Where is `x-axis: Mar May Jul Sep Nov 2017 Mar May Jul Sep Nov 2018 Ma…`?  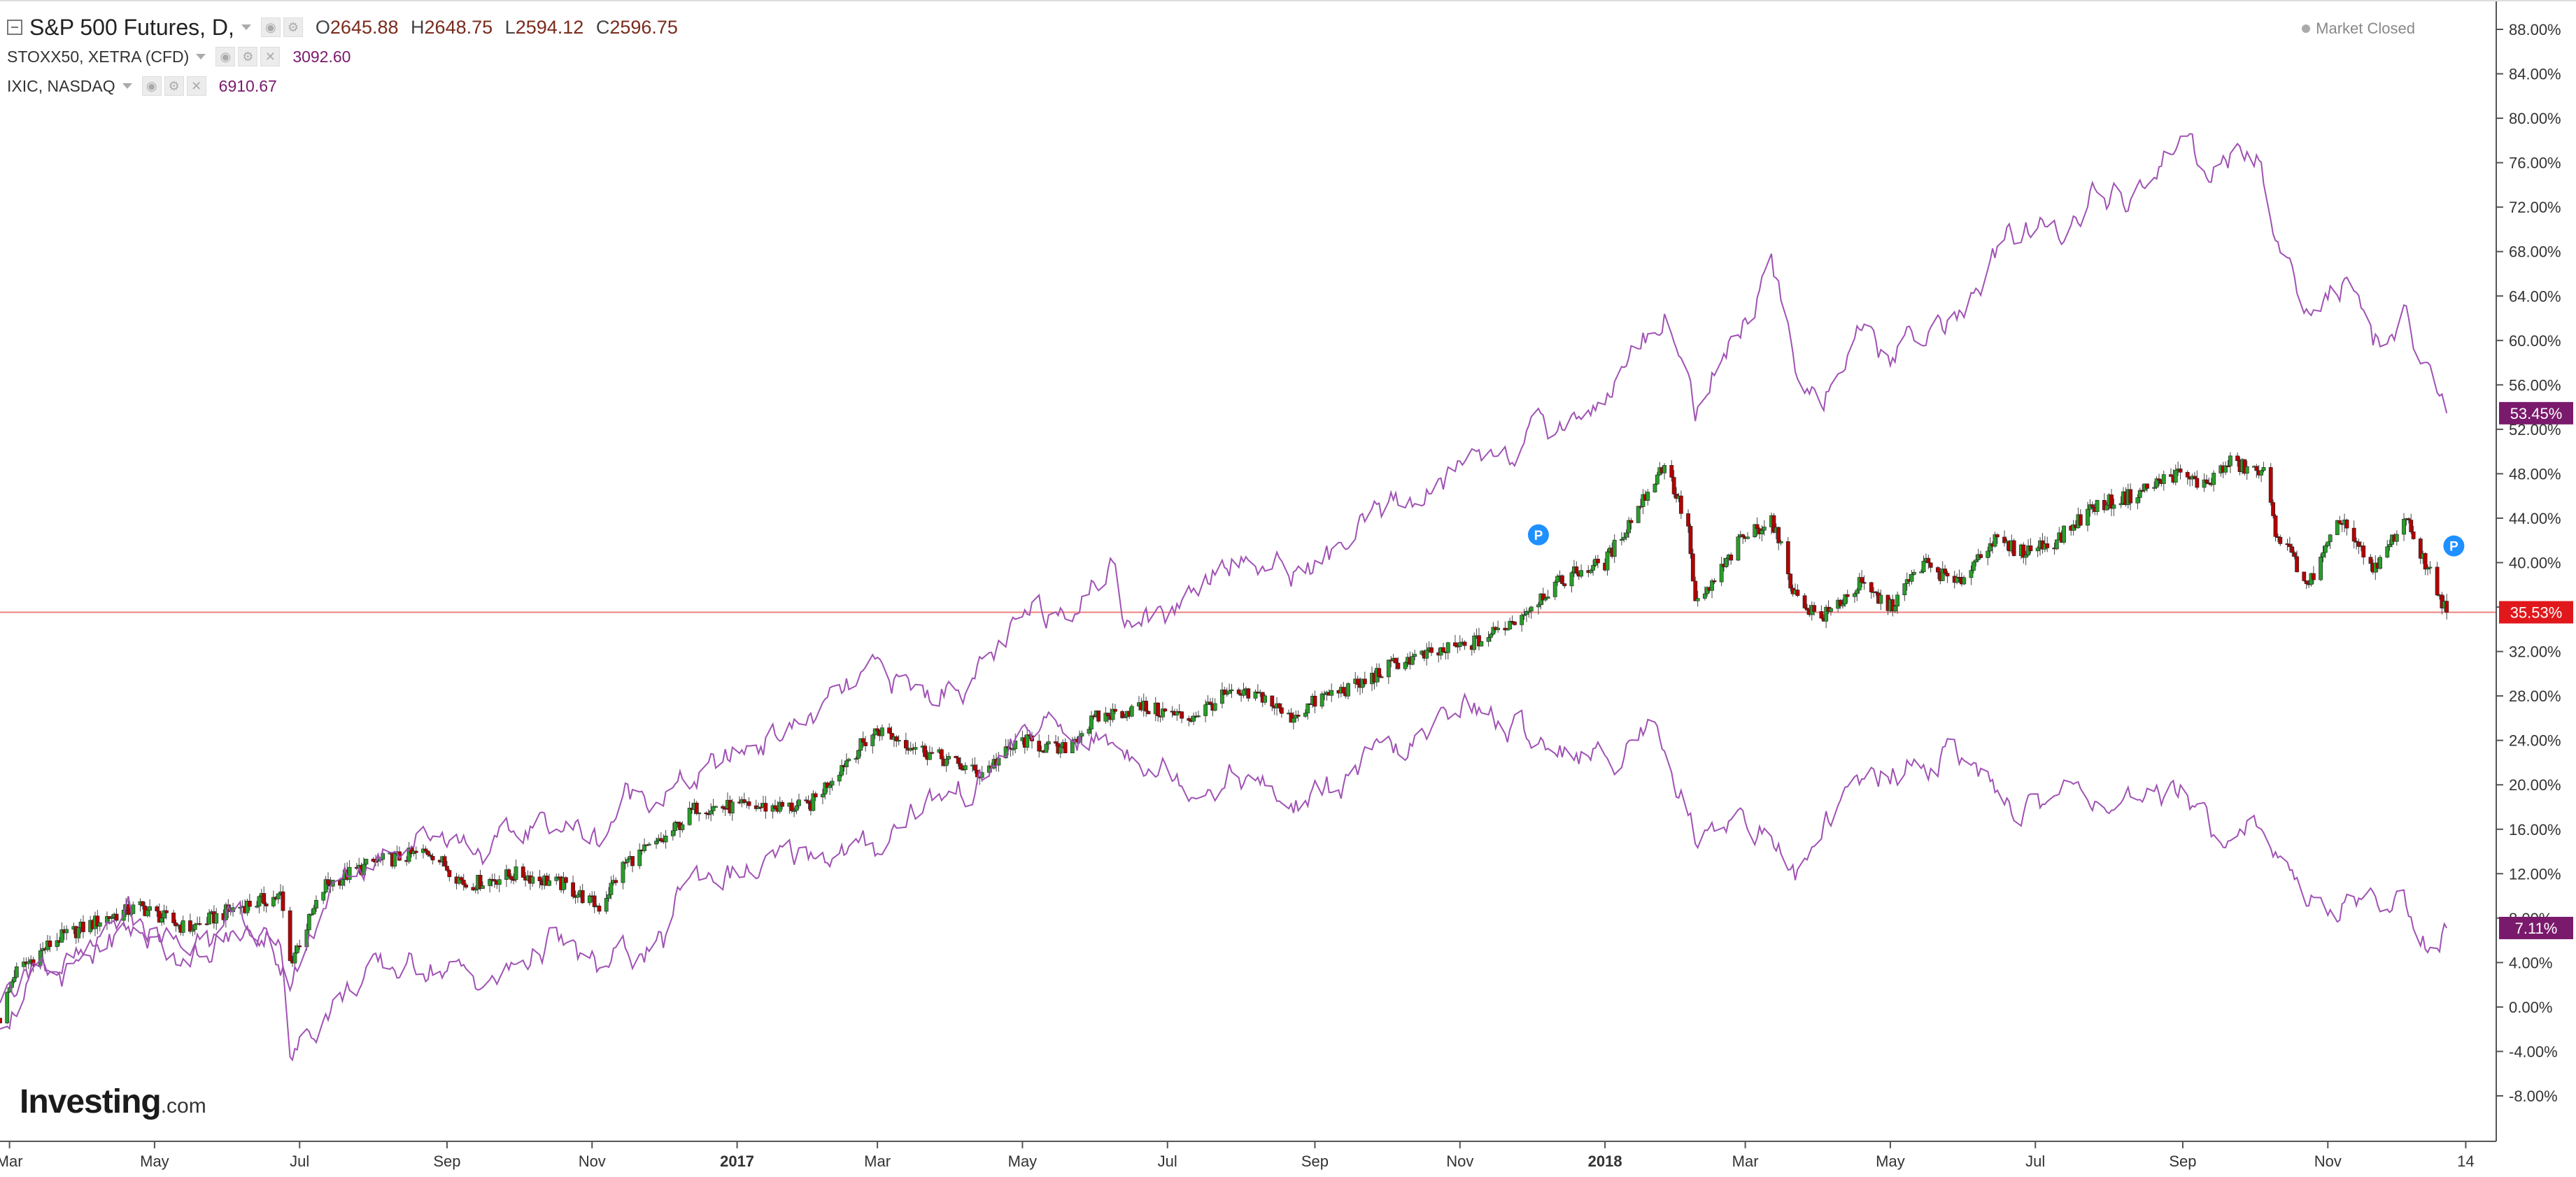
x-axis: Mar May Jul Sep Nov 2017 Mar May Jul Sep Nov 2018 Ma… is located at coordinates (1248, 1155).